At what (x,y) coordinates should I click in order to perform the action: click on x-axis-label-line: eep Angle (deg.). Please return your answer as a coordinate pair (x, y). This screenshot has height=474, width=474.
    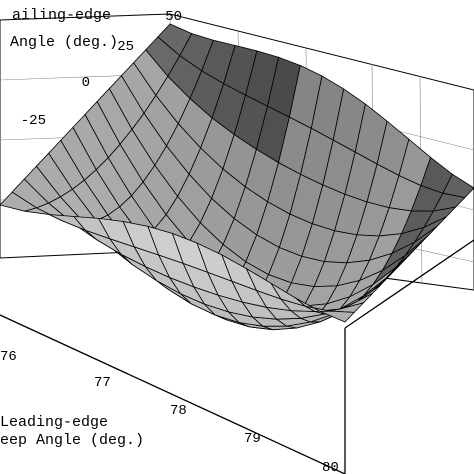
    Looking at the image, I should click on (72, 440).